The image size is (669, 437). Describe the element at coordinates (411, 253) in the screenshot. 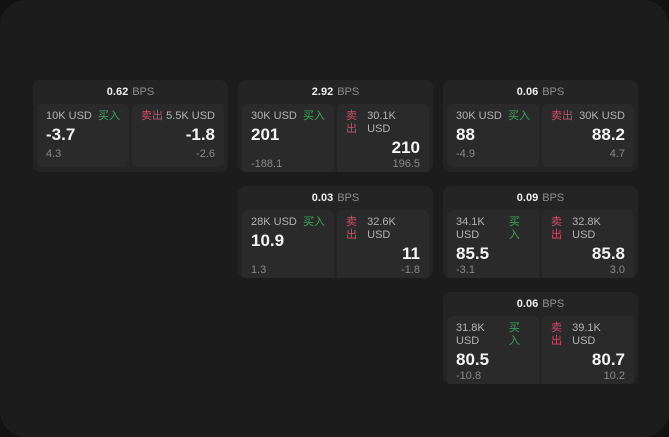

I see `sell-price: 11` at that location.